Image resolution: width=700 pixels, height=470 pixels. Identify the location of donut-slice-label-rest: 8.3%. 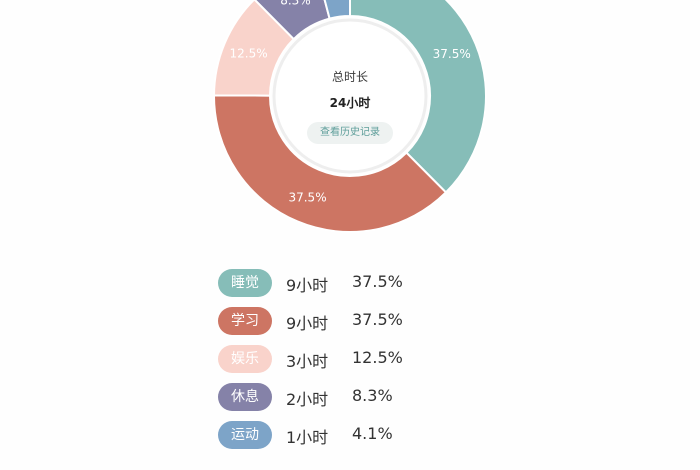
(295, 3).